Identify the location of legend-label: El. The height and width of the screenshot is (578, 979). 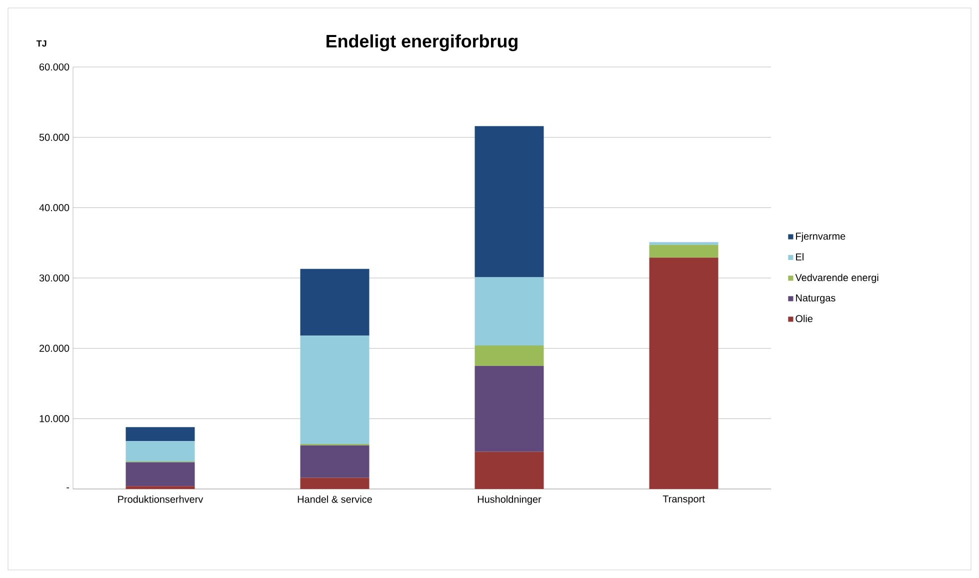
(800, 256).